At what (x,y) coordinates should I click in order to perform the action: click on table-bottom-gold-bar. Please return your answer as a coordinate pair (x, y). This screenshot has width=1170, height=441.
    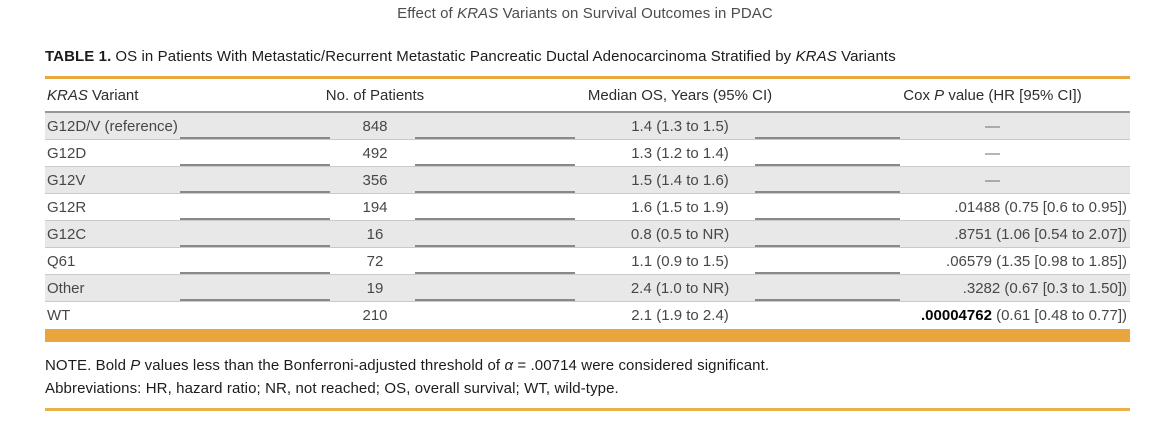
    Looking at the image, I should click on (587, 335).